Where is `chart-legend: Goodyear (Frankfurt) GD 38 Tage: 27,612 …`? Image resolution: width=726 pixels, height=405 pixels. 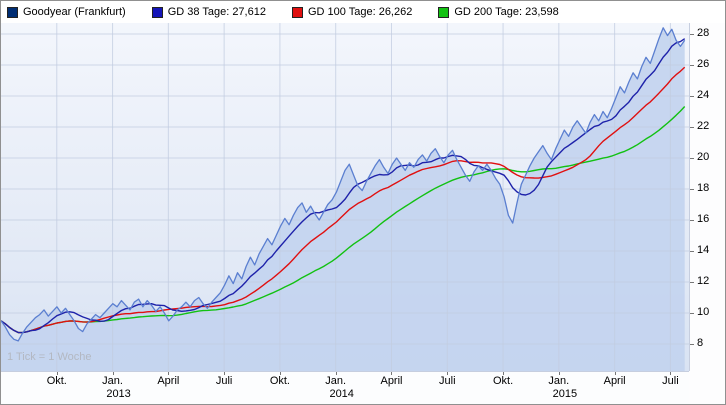
chart-legend: Goodyear (Frankfurt) GD 38 Tage: 27,612 … is located at coordinates (363, 12).